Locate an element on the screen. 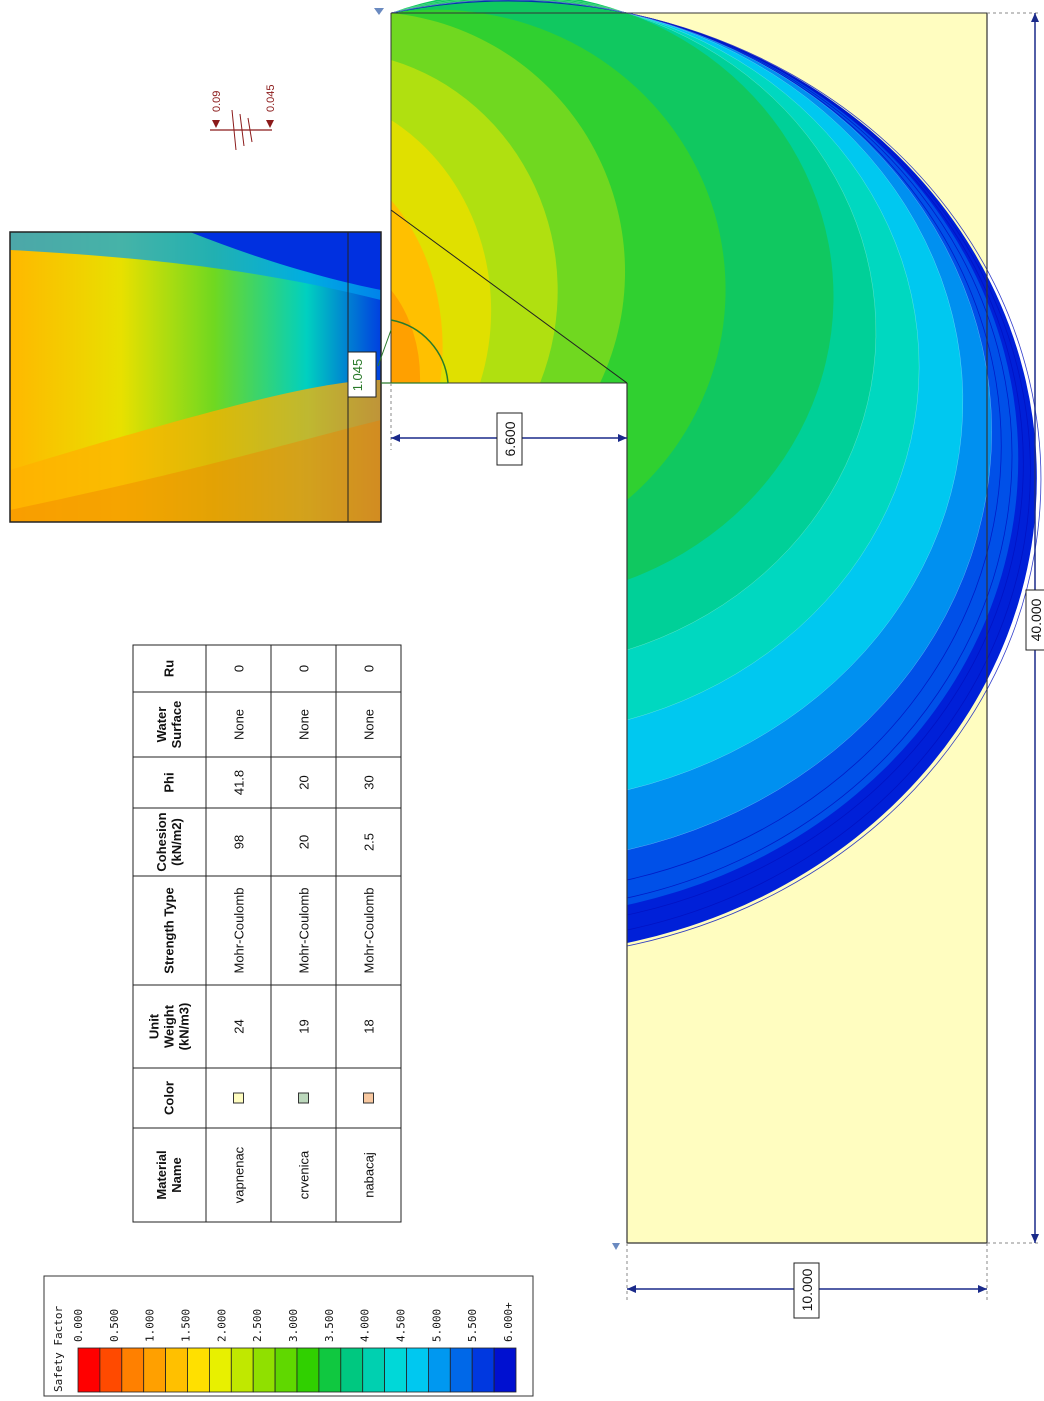 This screenshot has height=1401, width=1044. table-header-phi: Phi is located at coordinates (169, 782).